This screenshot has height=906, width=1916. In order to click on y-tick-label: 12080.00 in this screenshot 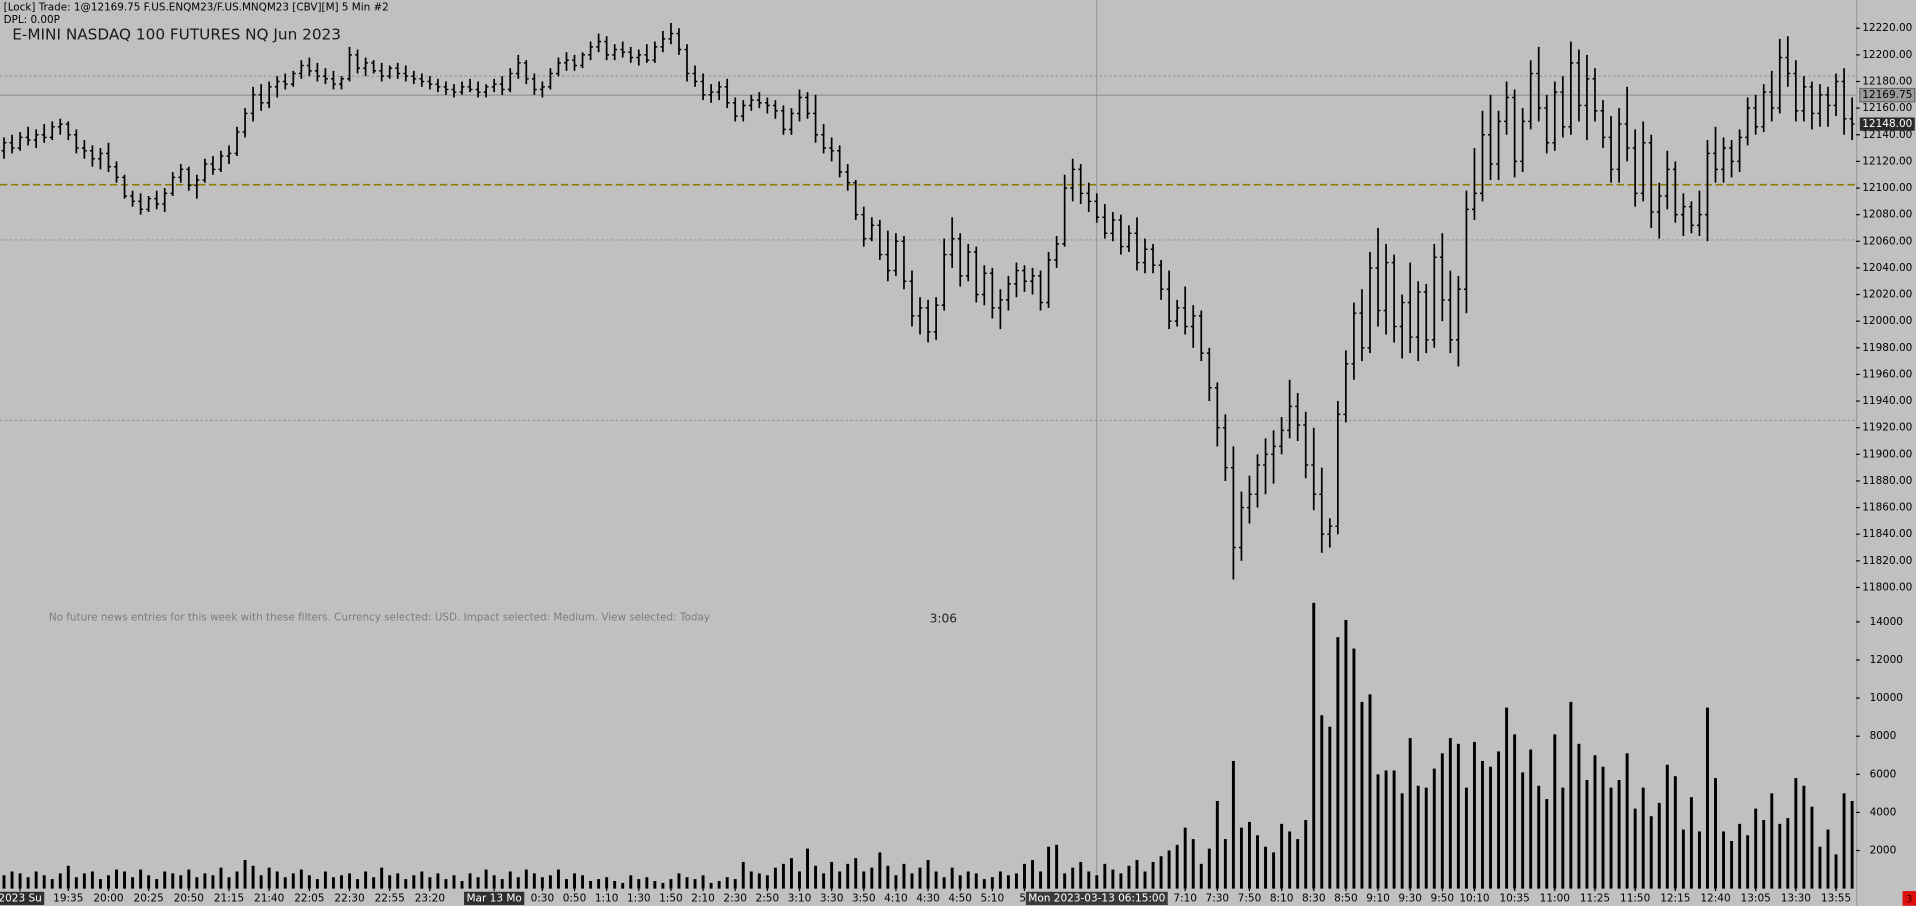, I will do `click(1887, 215)`.